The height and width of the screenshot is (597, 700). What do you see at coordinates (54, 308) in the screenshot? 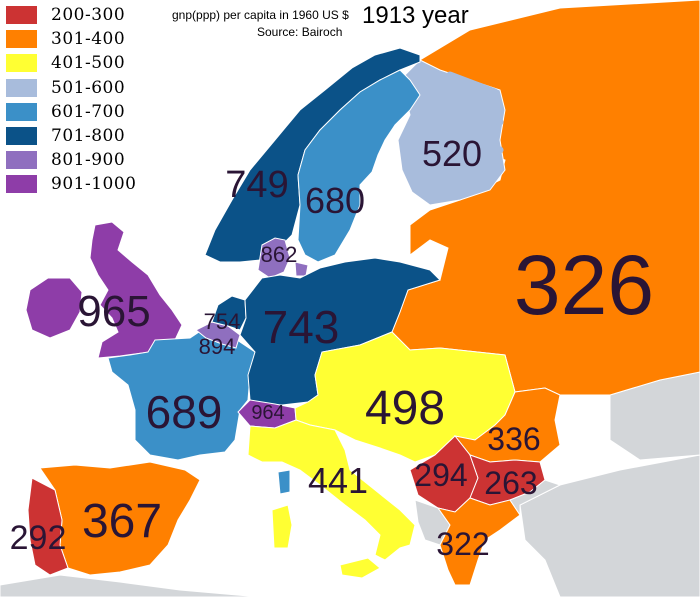
I see `region-ireland` at bounding box center [54, 308].